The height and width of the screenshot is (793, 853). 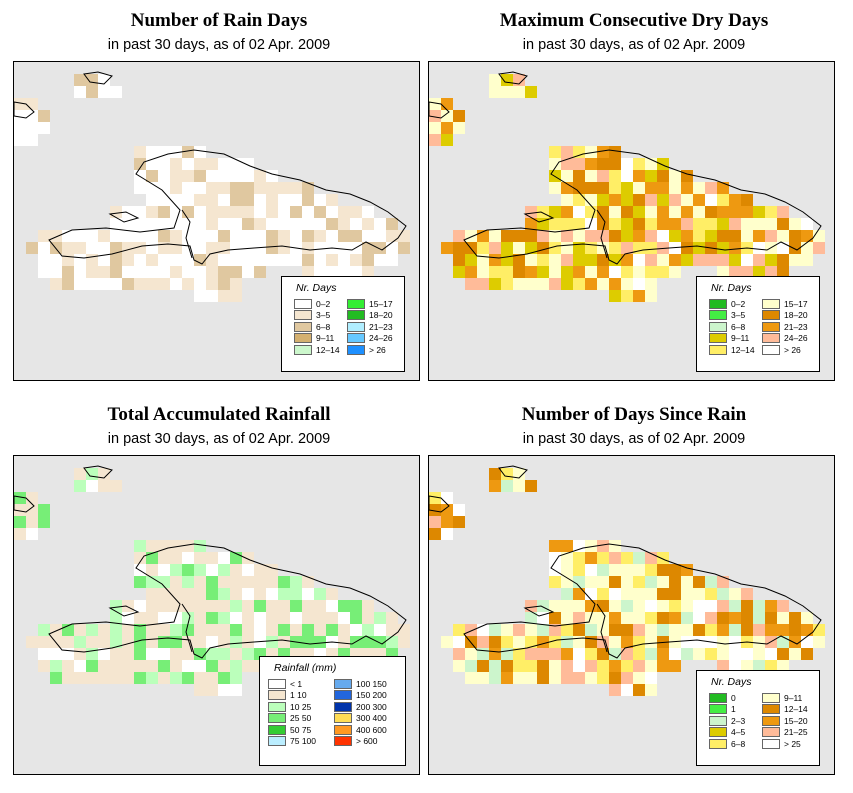 What do you see at coordinates (785, 721) in the screenshot?
I see `legend-item: 15–20` at bounding box center [785, 721].